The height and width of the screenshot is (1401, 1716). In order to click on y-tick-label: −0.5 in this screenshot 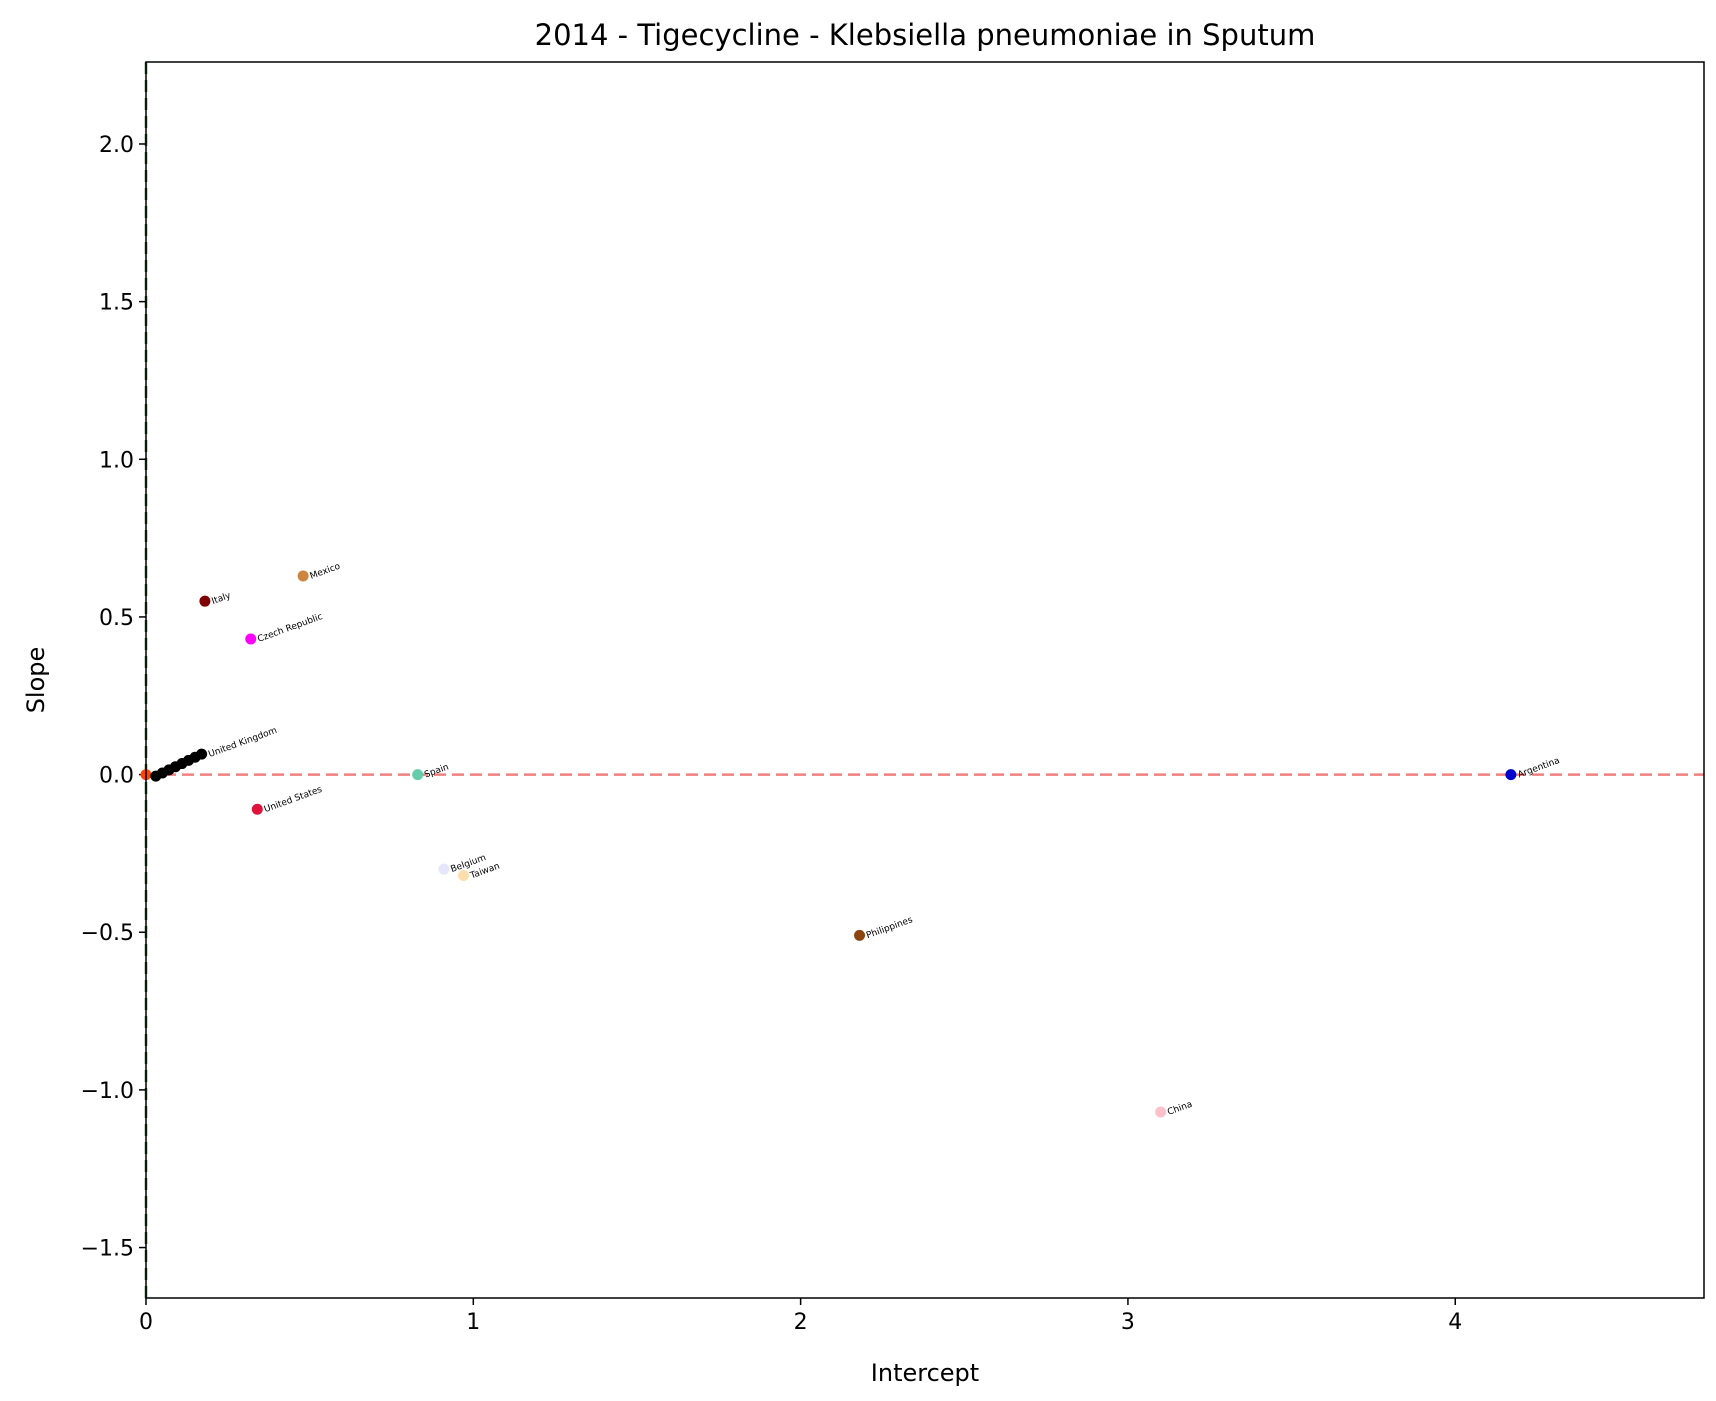, I will do `click(107, 933)`.